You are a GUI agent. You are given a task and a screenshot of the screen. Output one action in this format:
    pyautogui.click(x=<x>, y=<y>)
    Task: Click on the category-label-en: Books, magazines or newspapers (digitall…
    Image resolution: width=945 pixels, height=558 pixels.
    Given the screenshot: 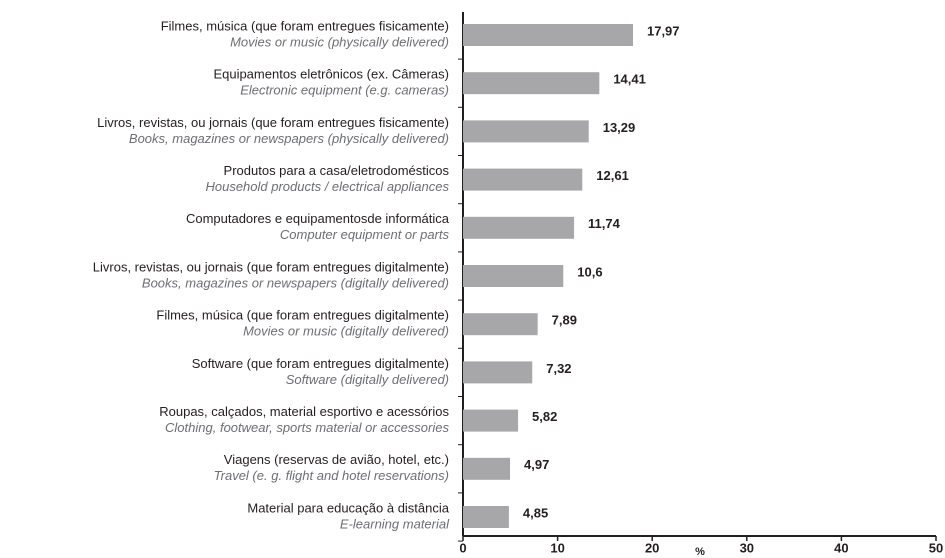 What is the action you would take?
    pyautogui.click(x=295, y=282)
    